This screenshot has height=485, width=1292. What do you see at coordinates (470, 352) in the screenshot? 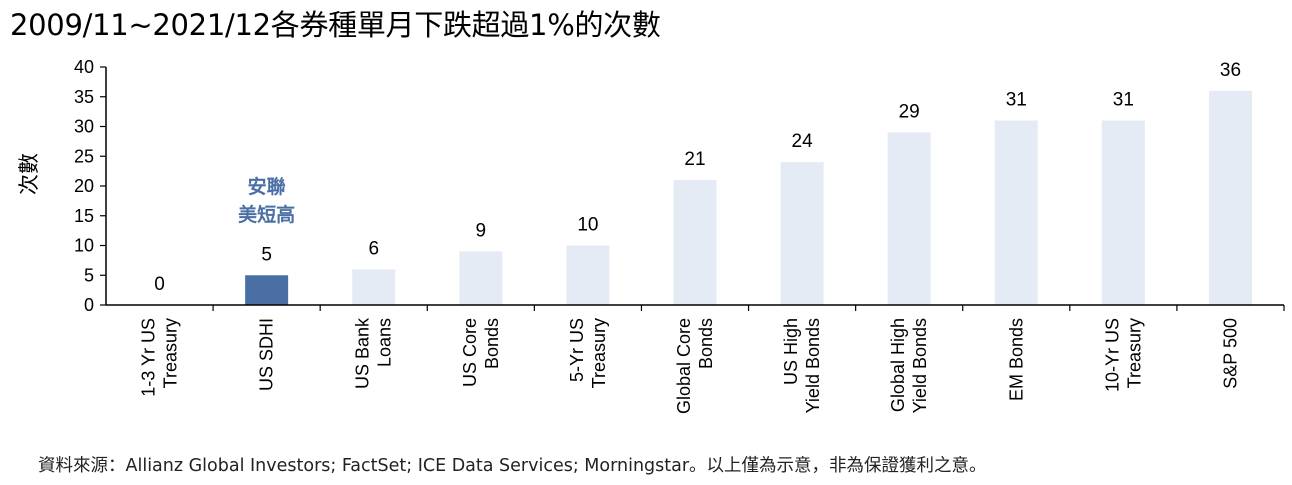
I see `category-label-line: US Core` at bounding box center [470, 352].